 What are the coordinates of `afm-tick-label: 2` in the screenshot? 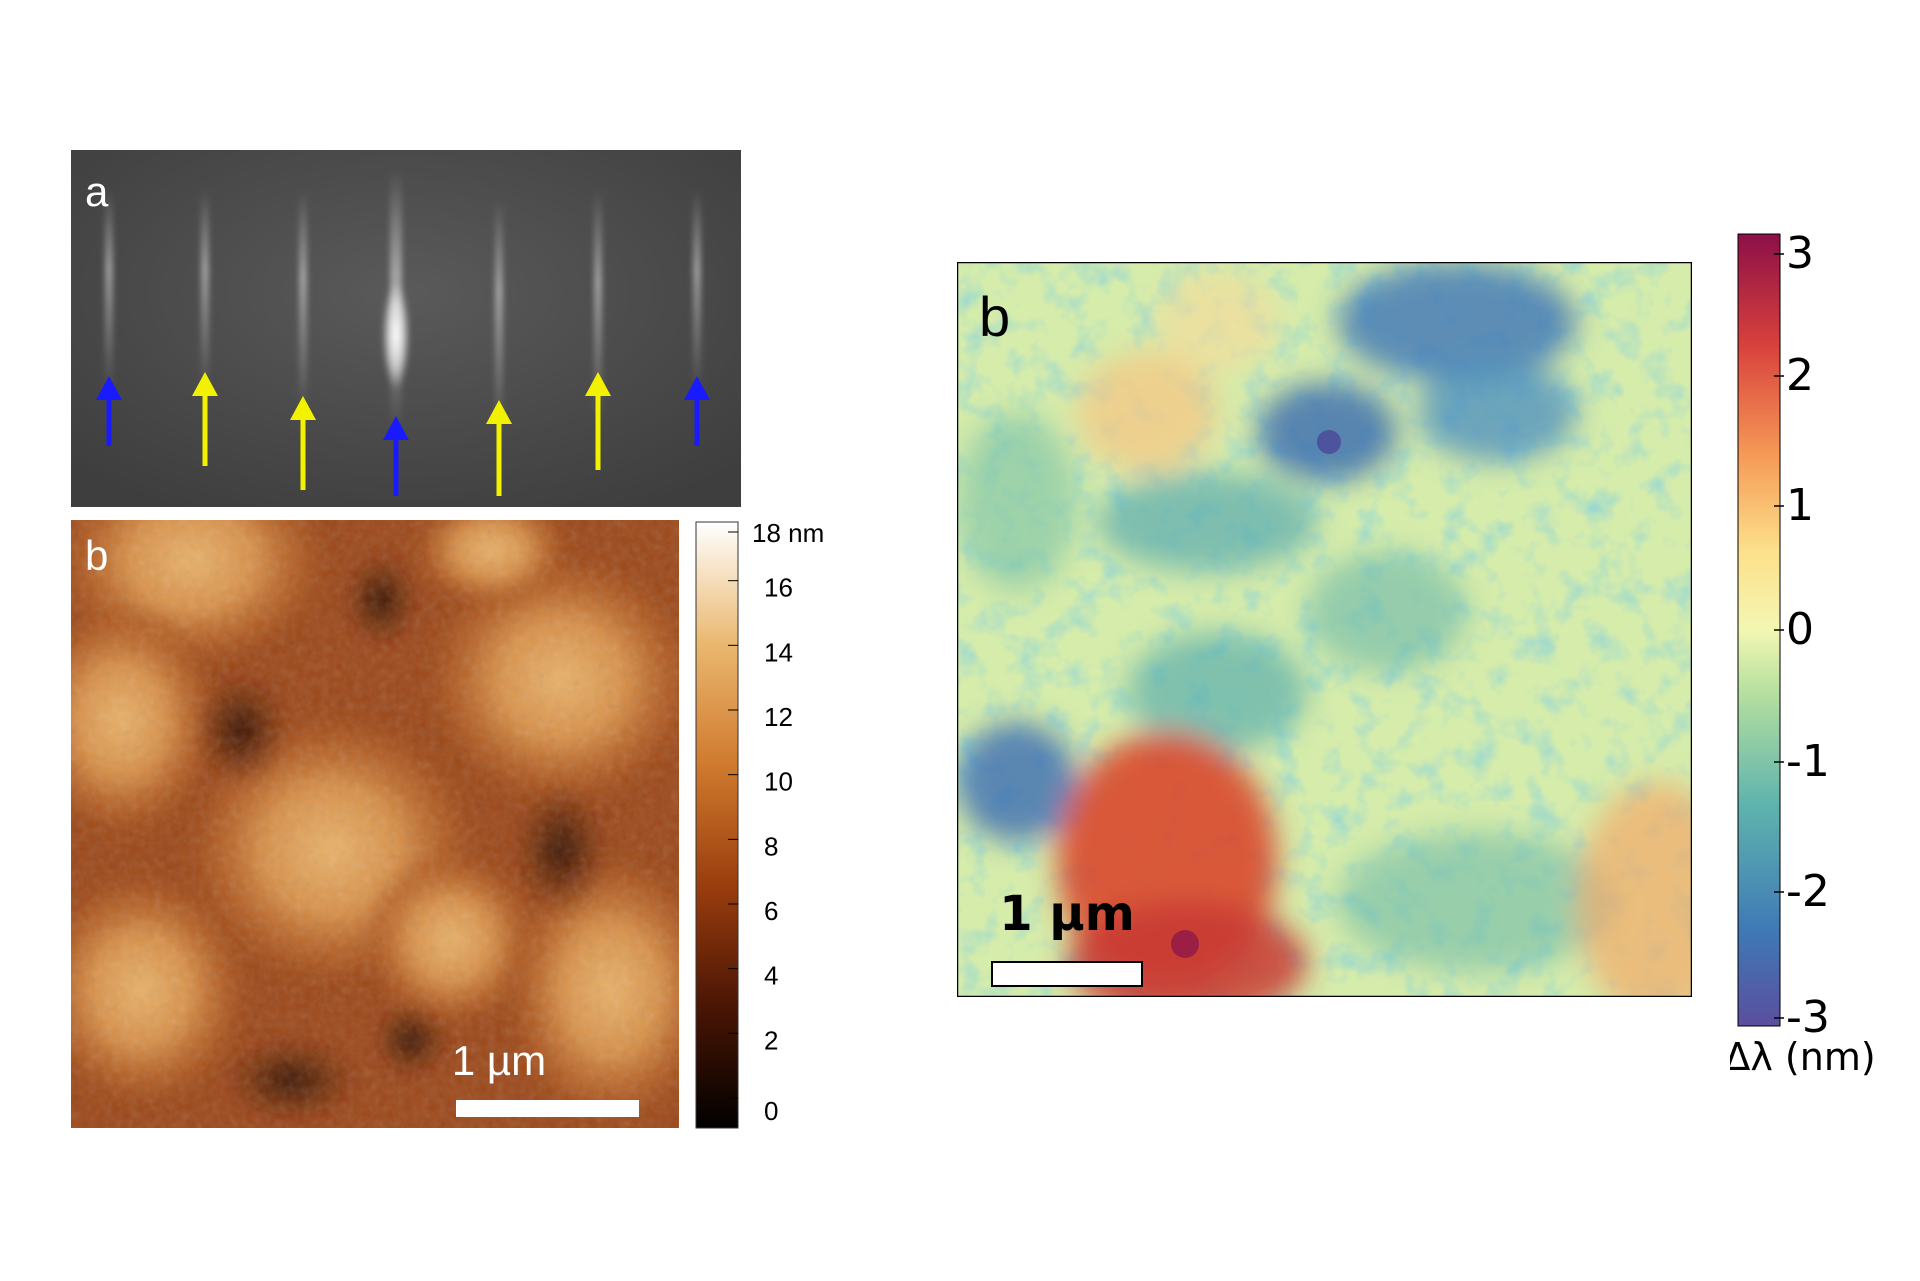 It's located at (771, 1040).